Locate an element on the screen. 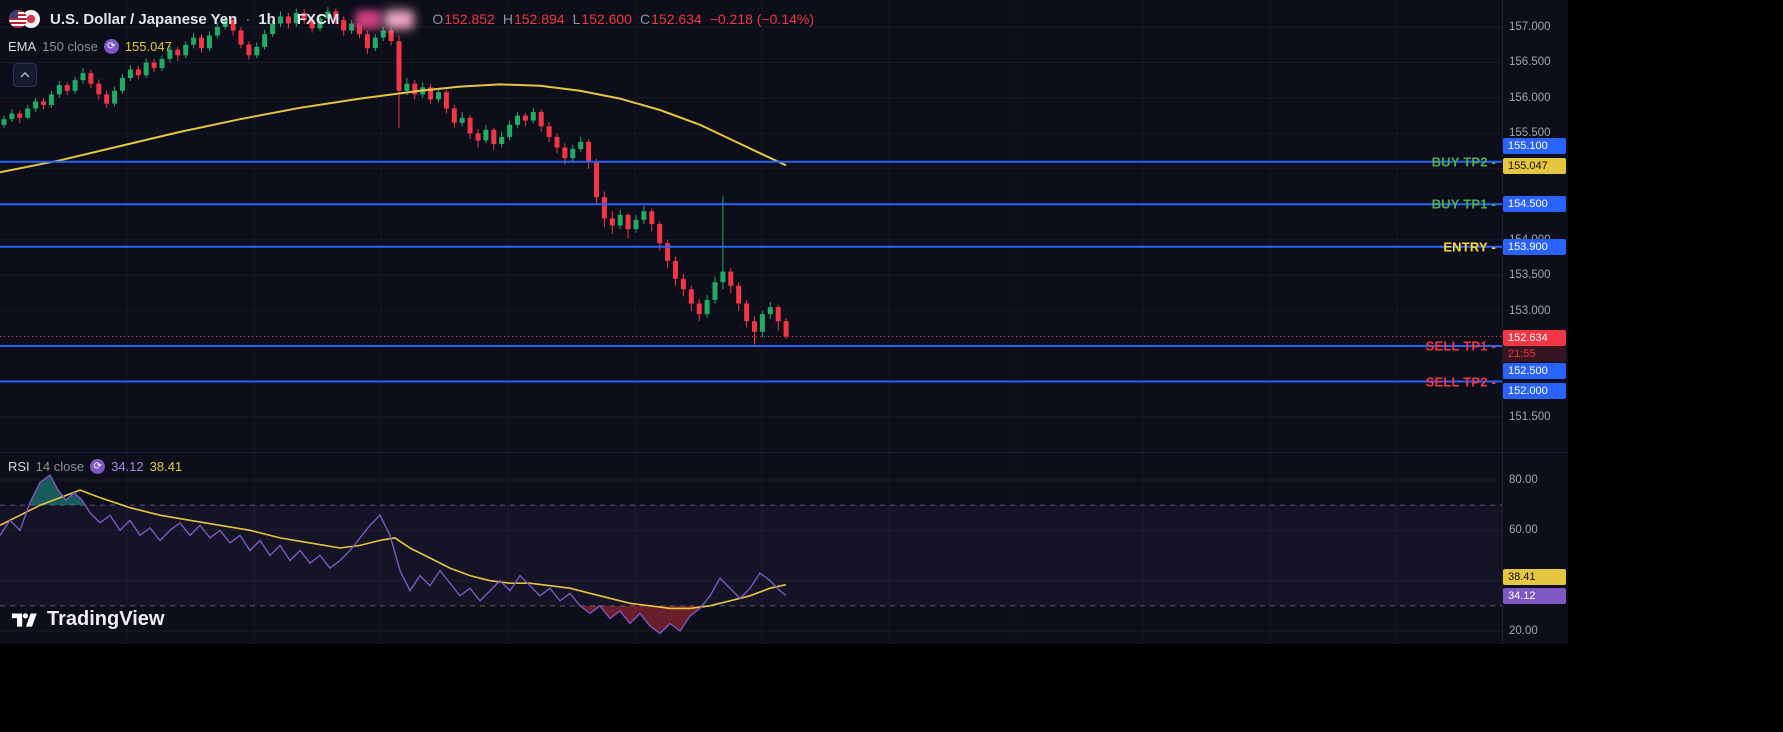 The height and width of the screenshot is (732, 1783). chevron-up-icon is located at coordinates (25, 75).